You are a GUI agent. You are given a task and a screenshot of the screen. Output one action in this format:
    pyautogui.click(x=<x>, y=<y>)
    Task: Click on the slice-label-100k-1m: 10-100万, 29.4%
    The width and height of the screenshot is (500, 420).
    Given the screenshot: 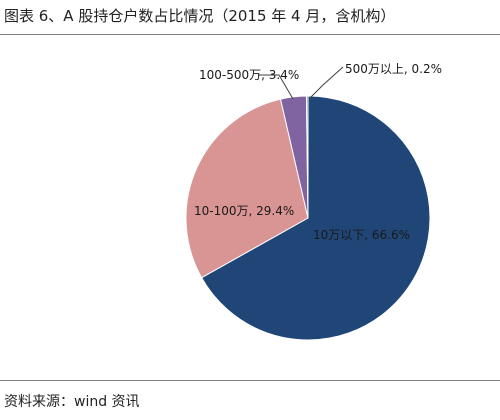 What is the action you would take?
    pyautogui.click(x=244, y=211)
    